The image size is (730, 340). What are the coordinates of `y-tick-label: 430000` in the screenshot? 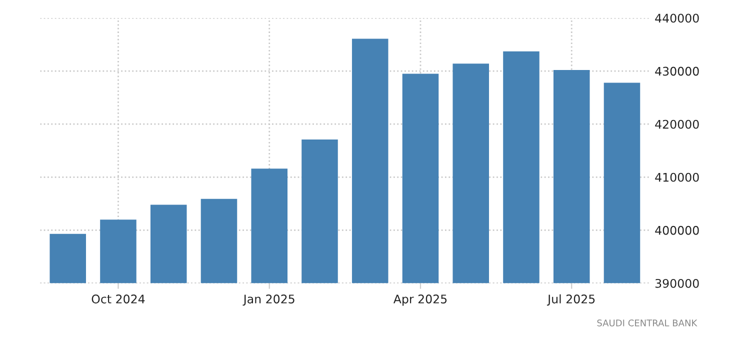 It's located at (677, 71).